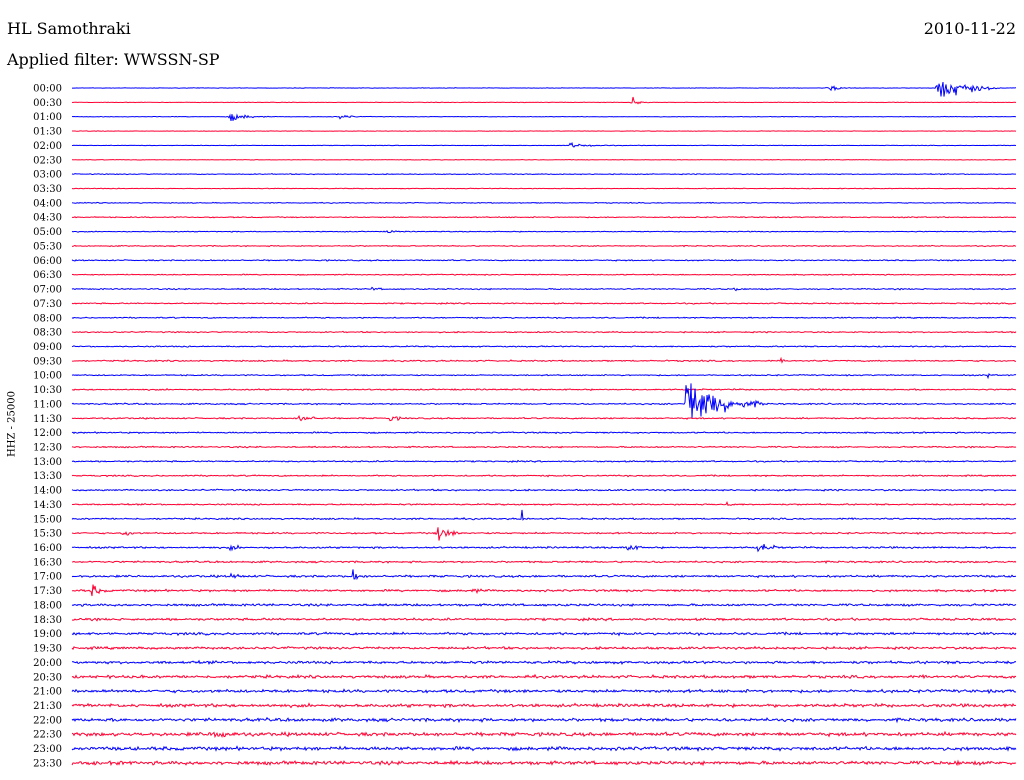 Image resolution: width=1024 pixels, height=780 pixels. Describe the element at coordinates (47, 634) in the screenshot. I see `time-label-1900: 19:00` at that location.